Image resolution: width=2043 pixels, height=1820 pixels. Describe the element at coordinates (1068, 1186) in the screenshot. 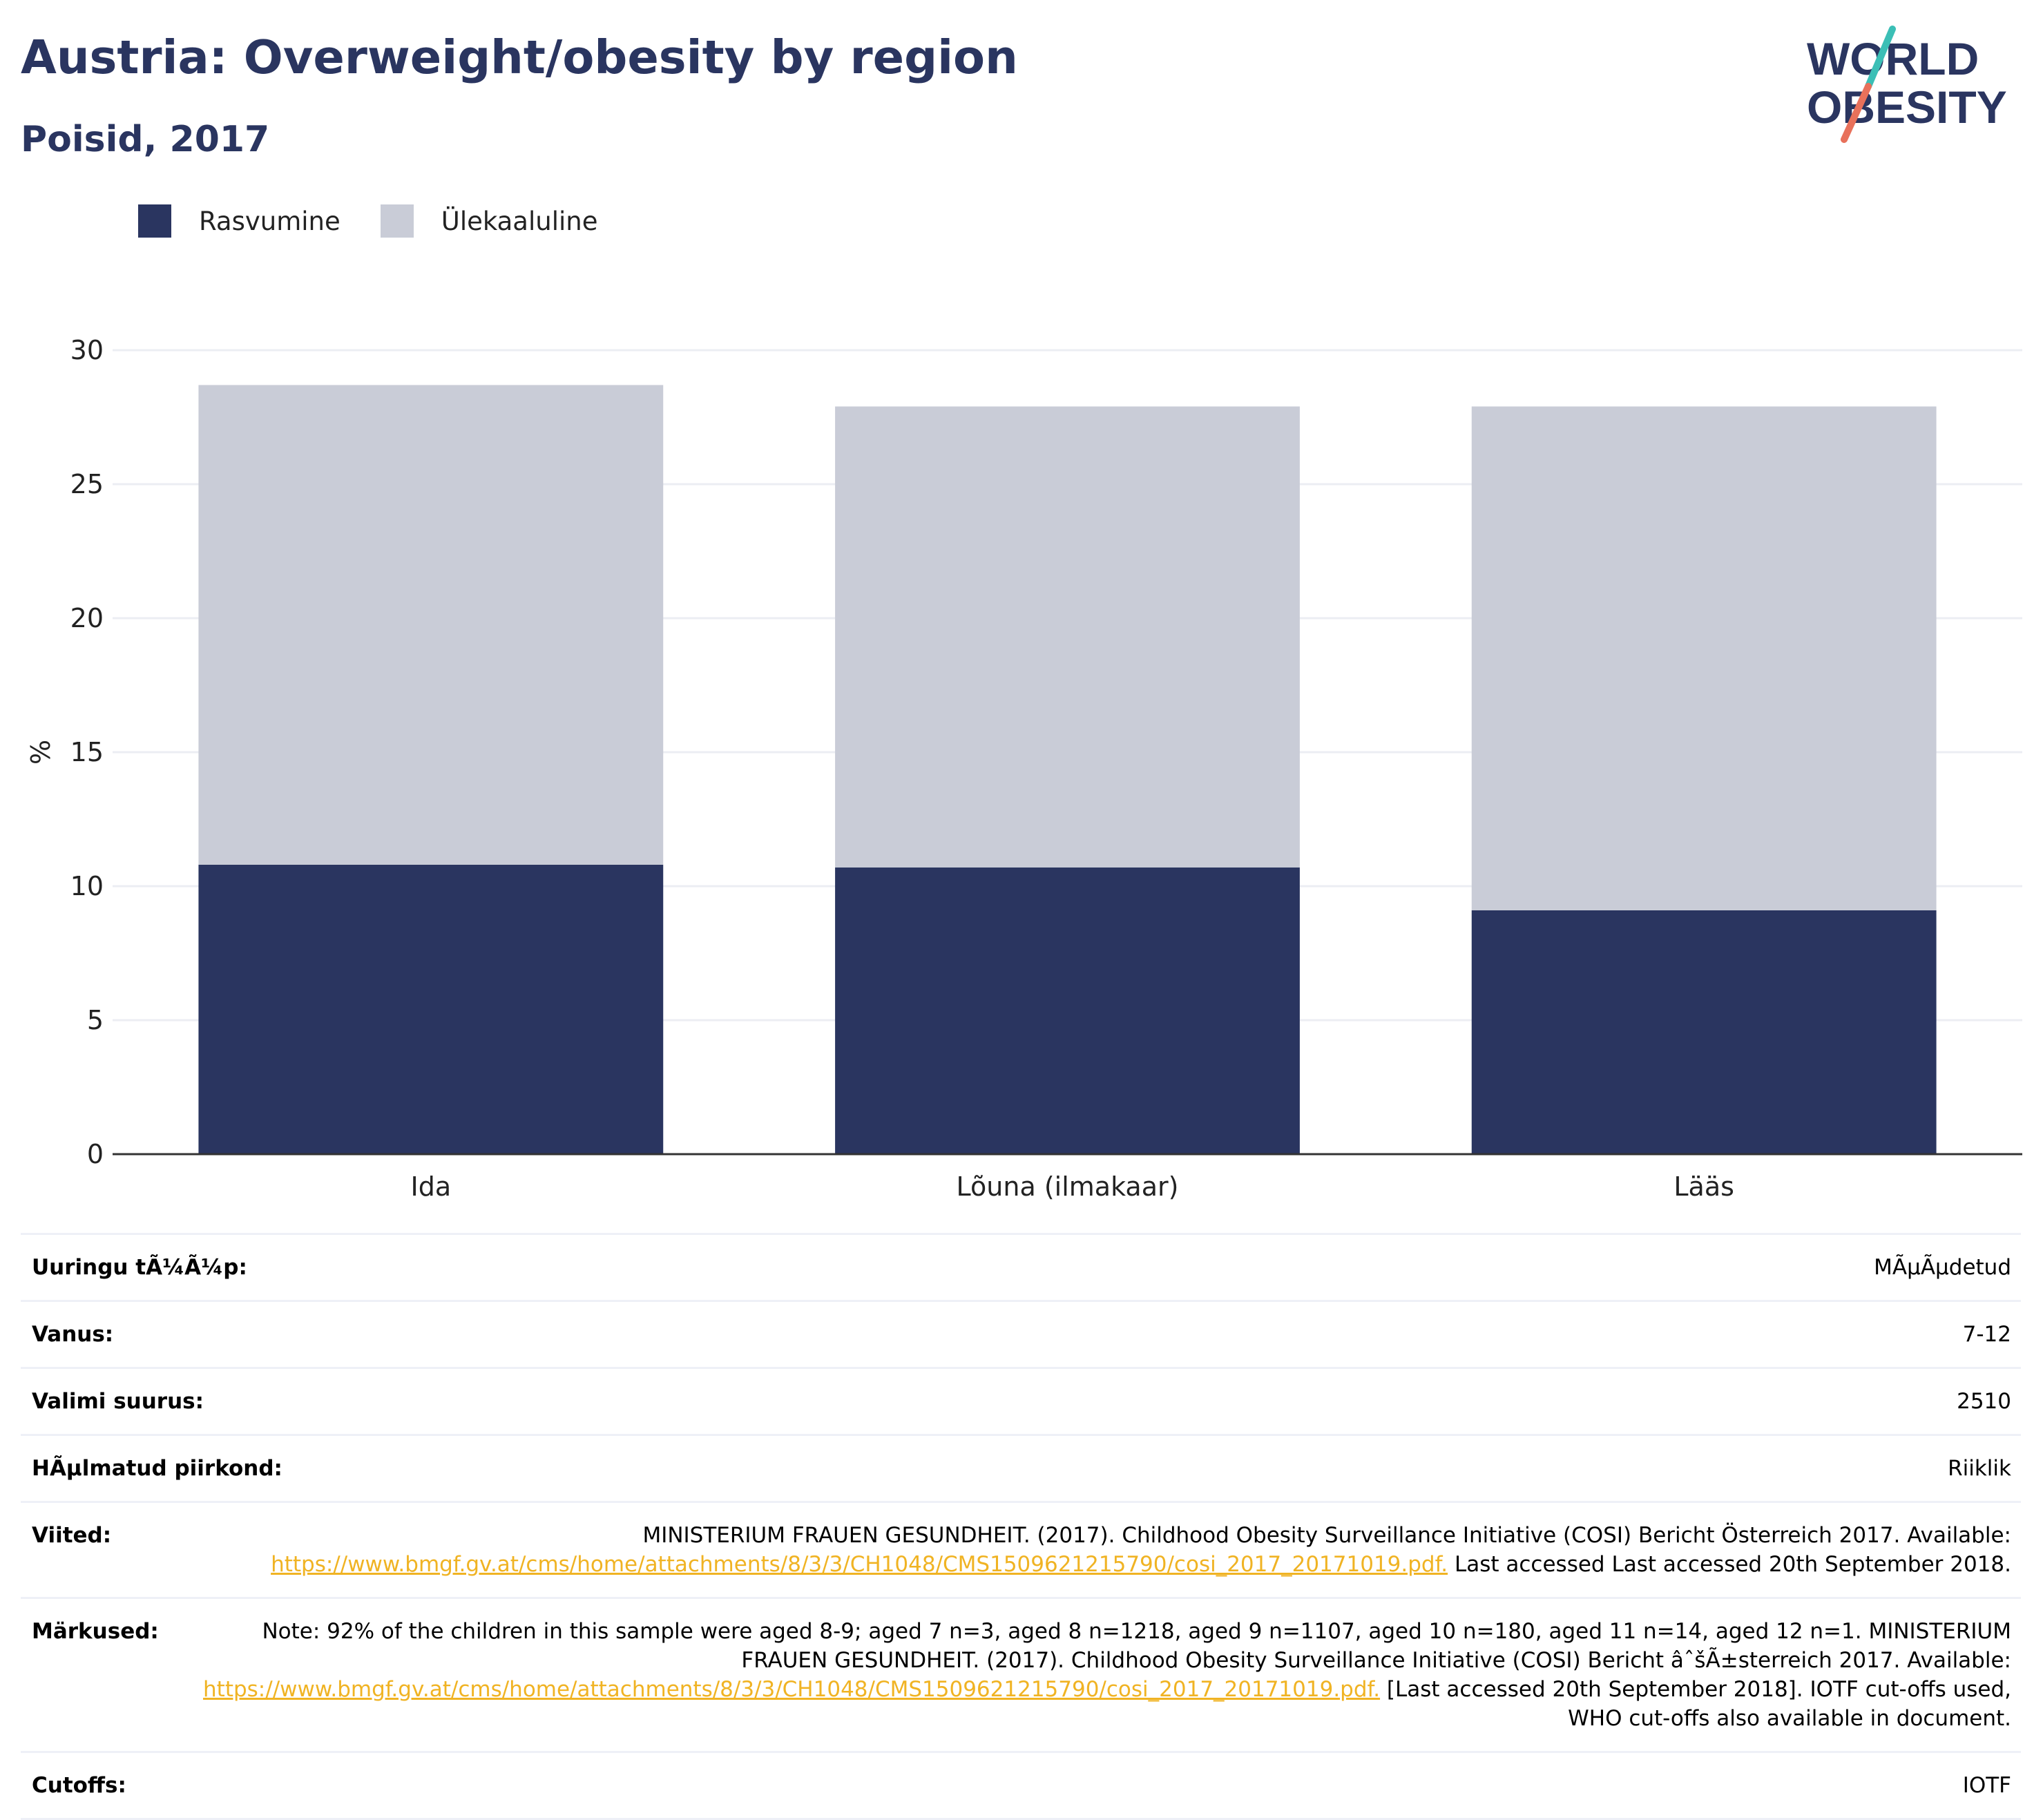

I see `x-tick-label: Lõuna (ilmakaar)` at that location.